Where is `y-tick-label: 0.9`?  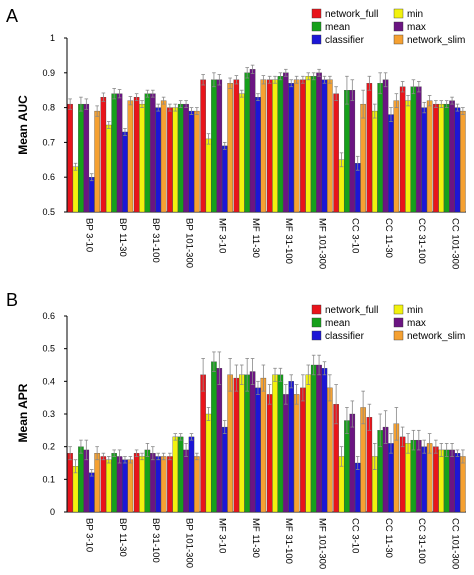 y-tick-label: 0.9 is located at coordinates (48, 73).